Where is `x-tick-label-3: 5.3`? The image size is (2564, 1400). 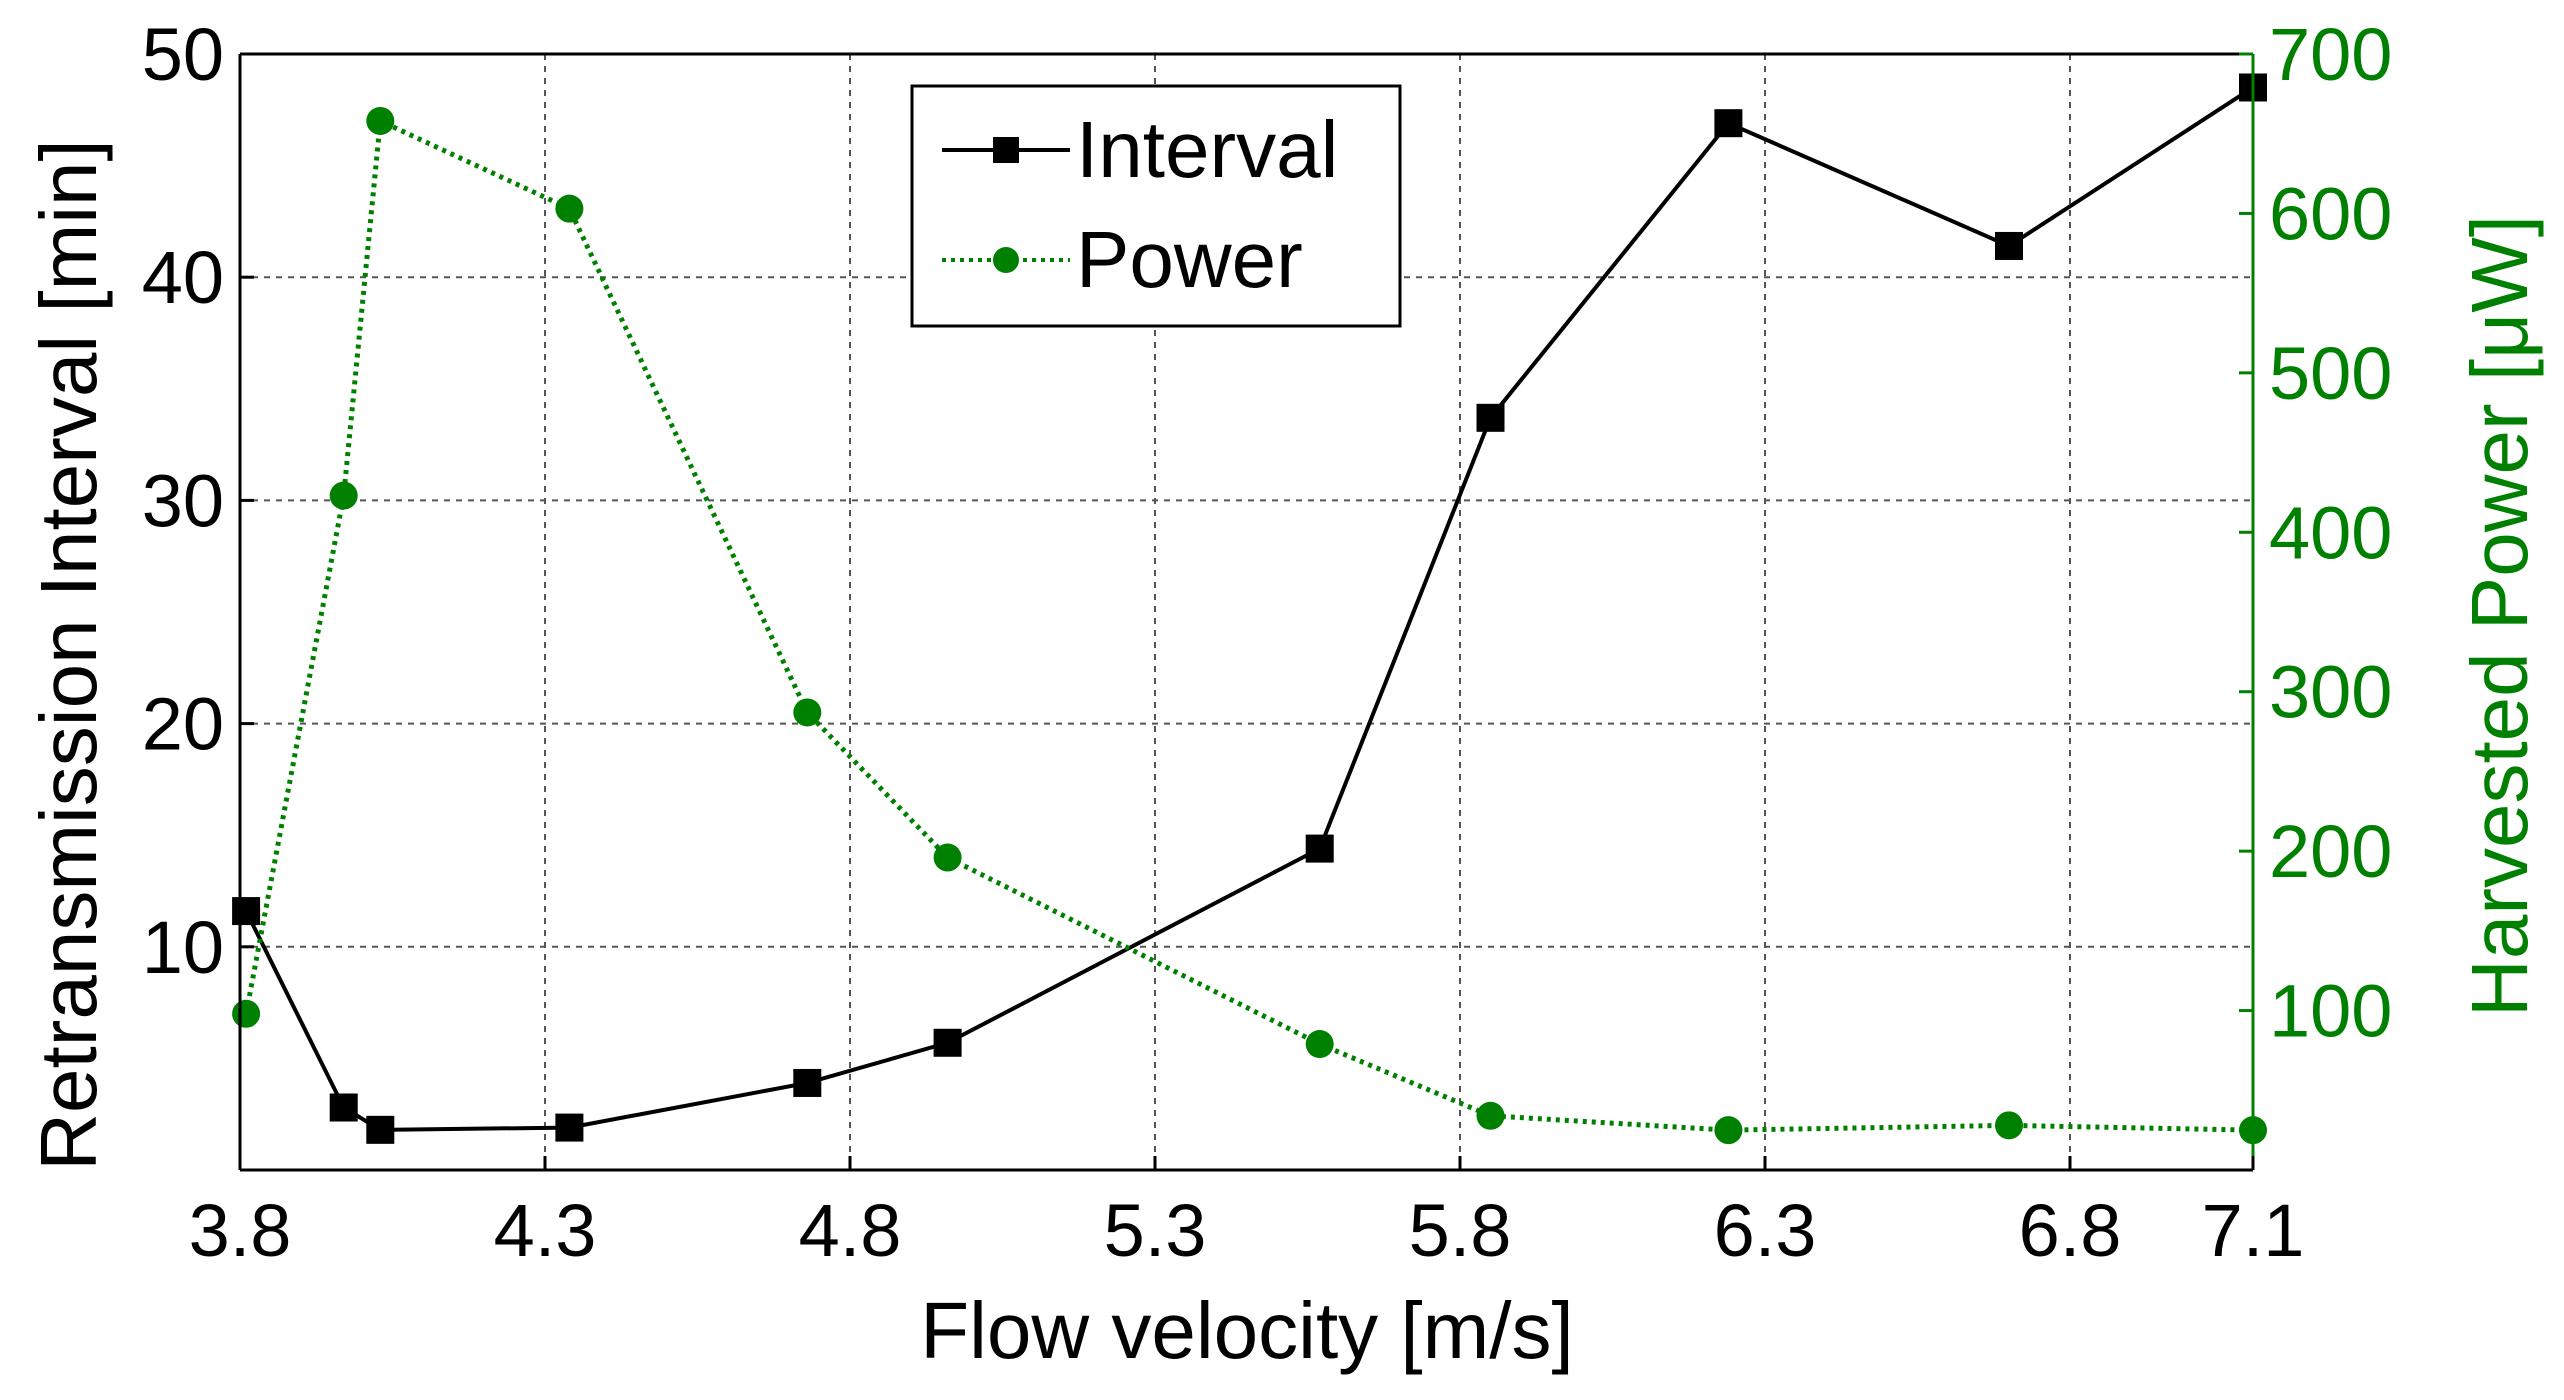 x-tick-label-3: 5.3 is located at coordinates (1155, 1230).